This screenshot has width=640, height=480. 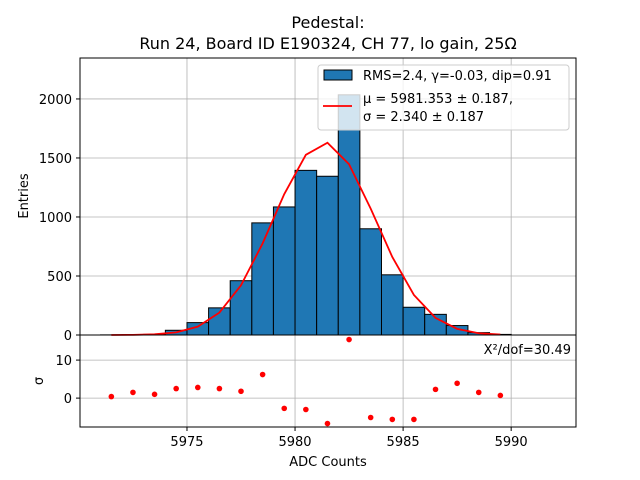 What do you see at coordinates (59, 277) in the screenshot?
I see `main-y-tick-label: 500` at bounding box center [59, 277].